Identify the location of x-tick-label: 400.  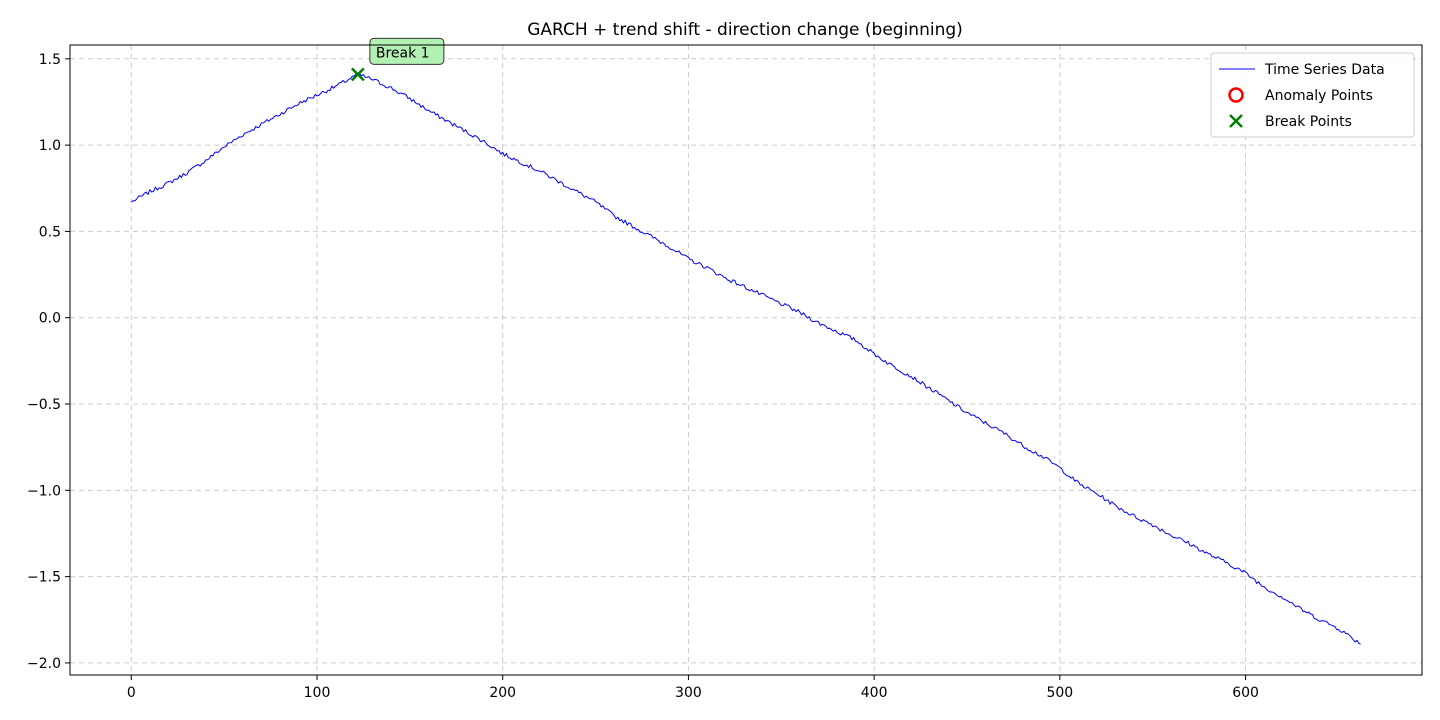
(874, 693).